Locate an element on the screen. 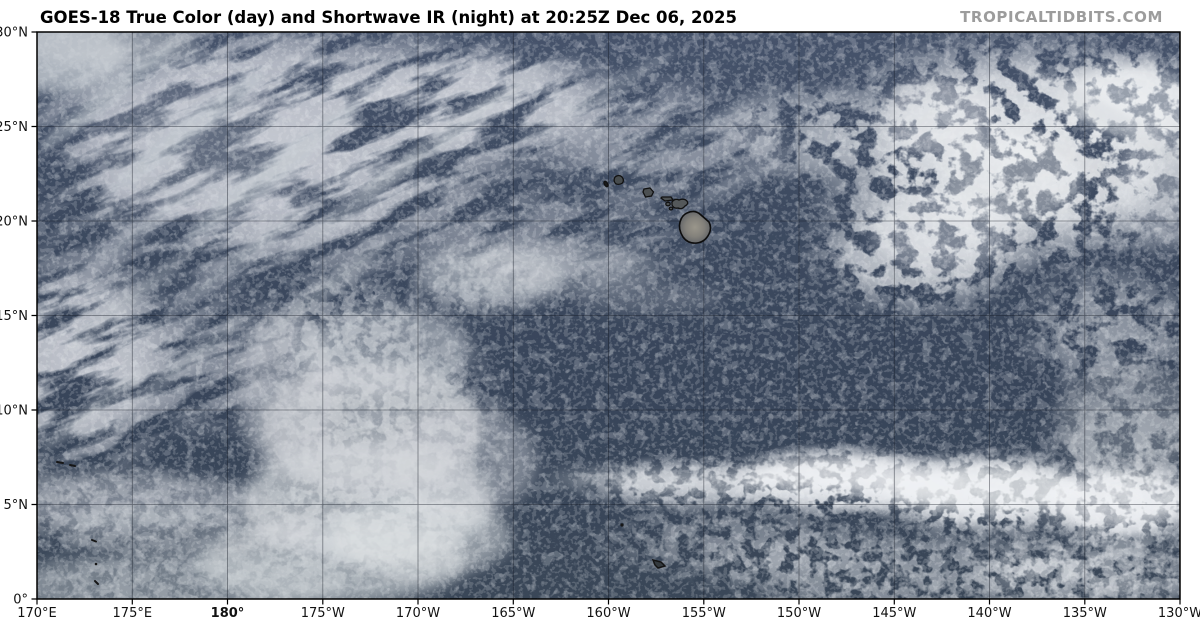 The height and width of the screenshot is (623, 1200). latitude-ticks is located at coordinates (34, 315).